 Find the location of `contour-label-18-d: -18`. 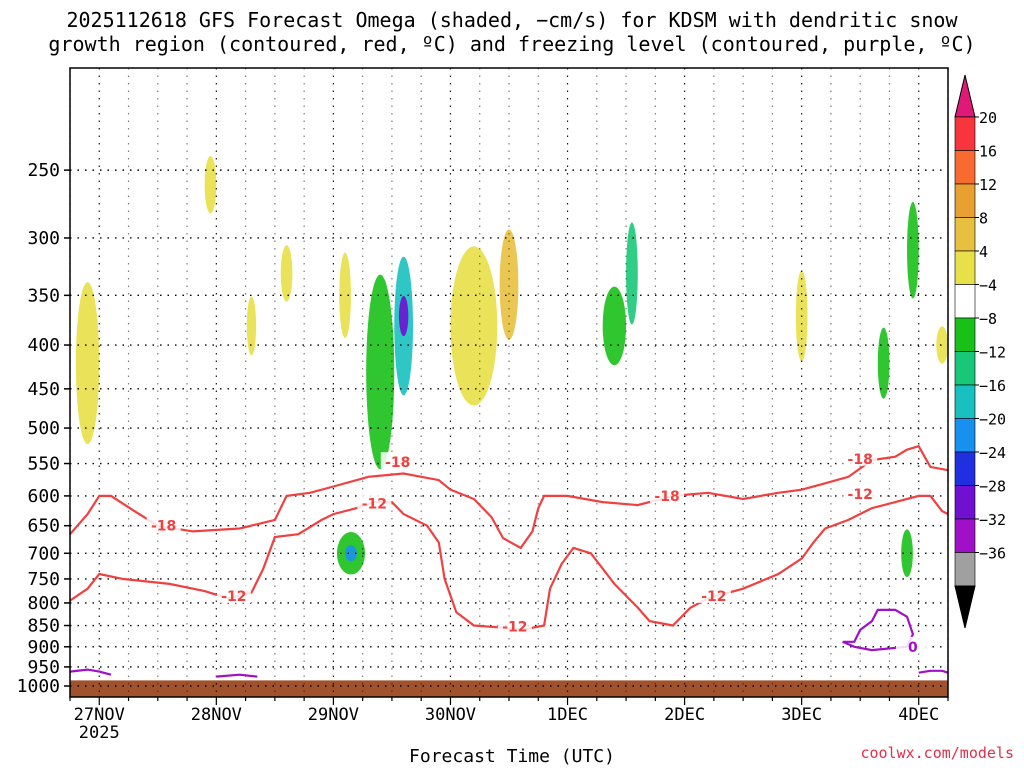

contour-label-18-d: -18 is located at coordinates (860, 460).